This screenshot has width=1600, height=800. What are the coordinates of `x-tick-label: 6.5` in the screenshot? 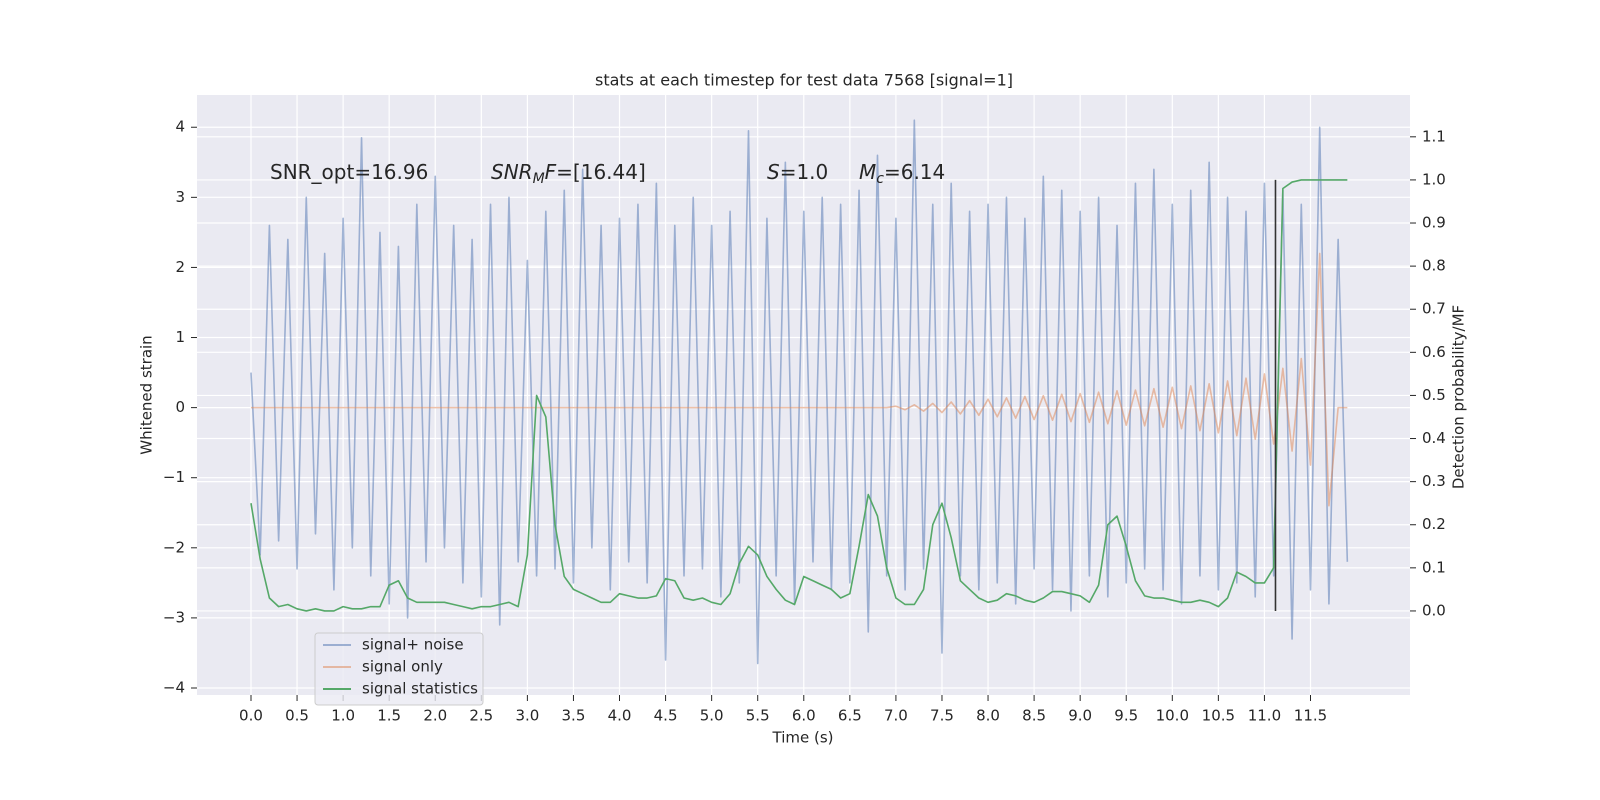 It's located at (850, 716).